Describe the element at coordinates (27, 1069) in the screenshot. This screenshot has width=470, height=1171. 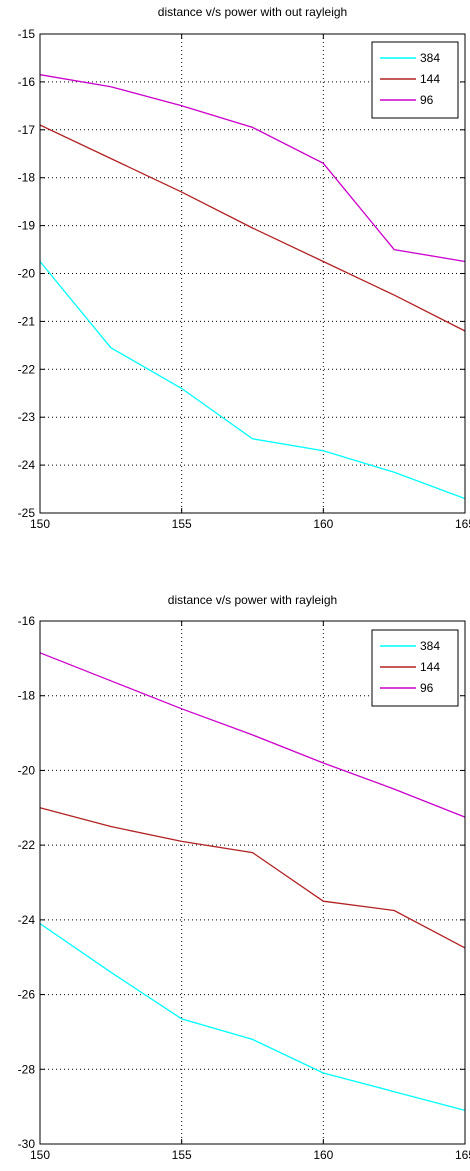
I see `y-tick-label: -28` at that location.